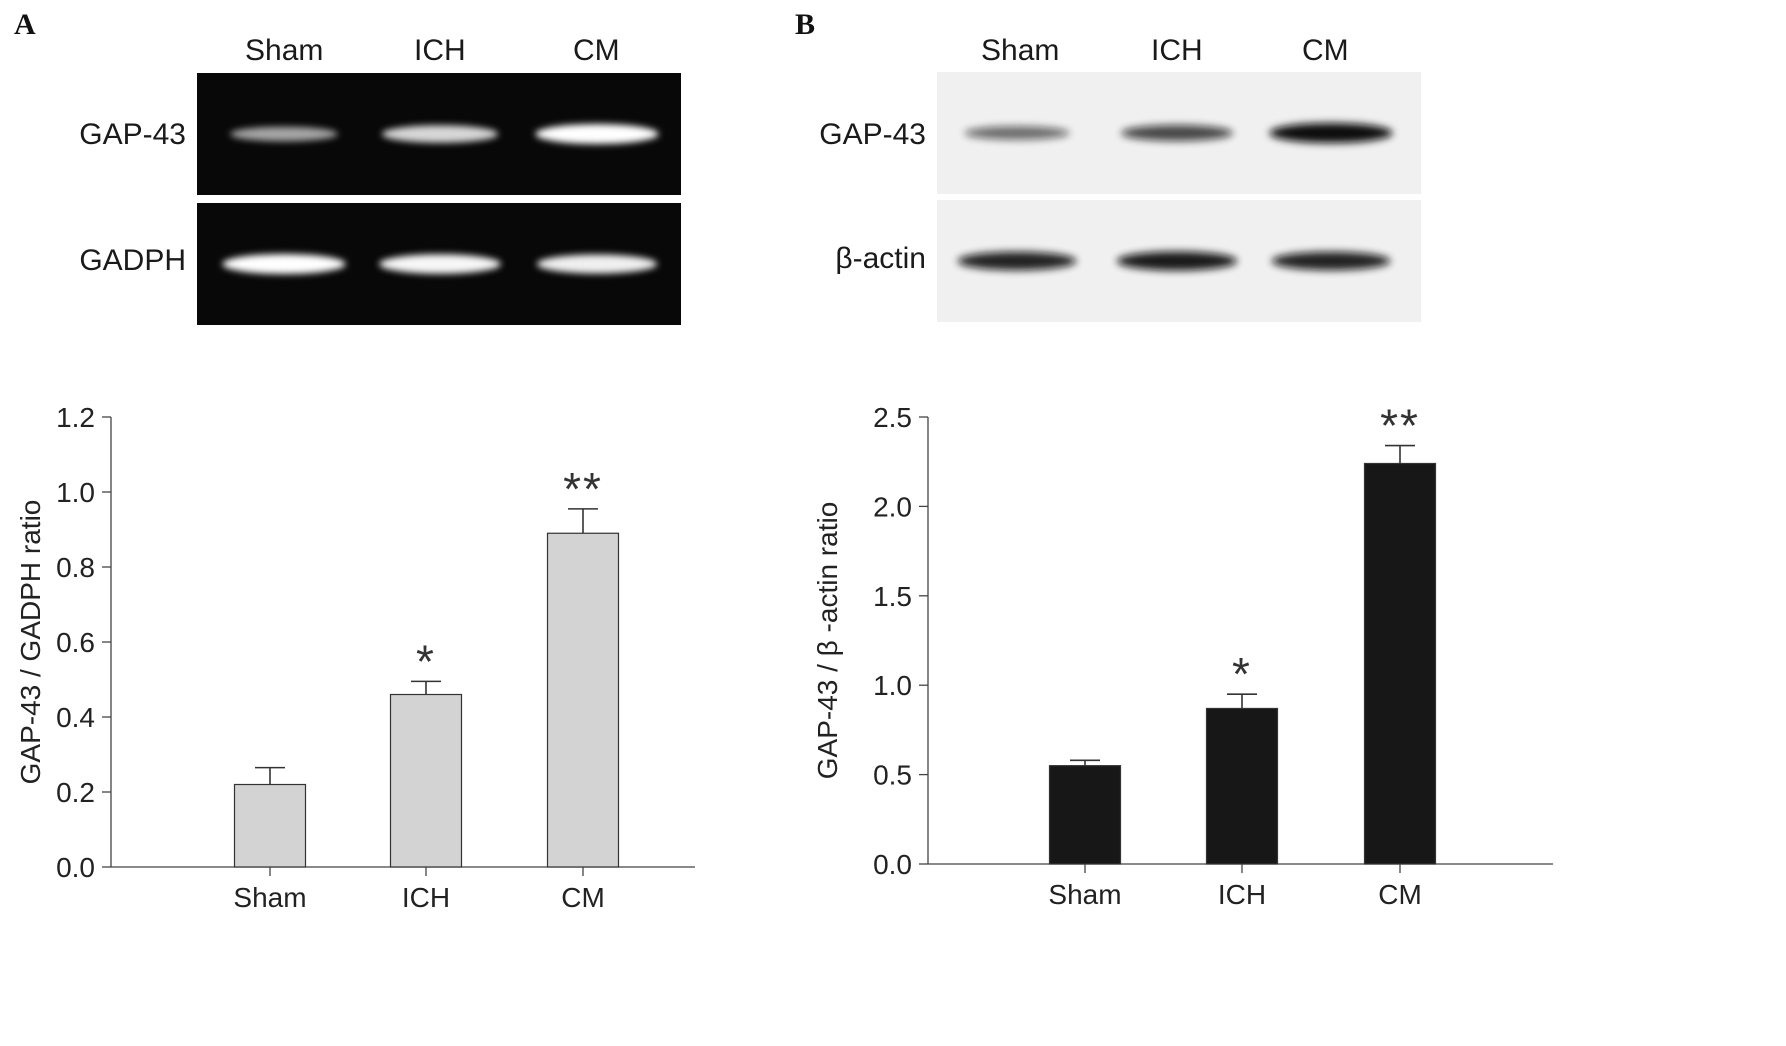  What do you see at coordinates (583, 700) in the screenshot?
I see `chart-a-bar-cm` at bounding box center [583, 700].